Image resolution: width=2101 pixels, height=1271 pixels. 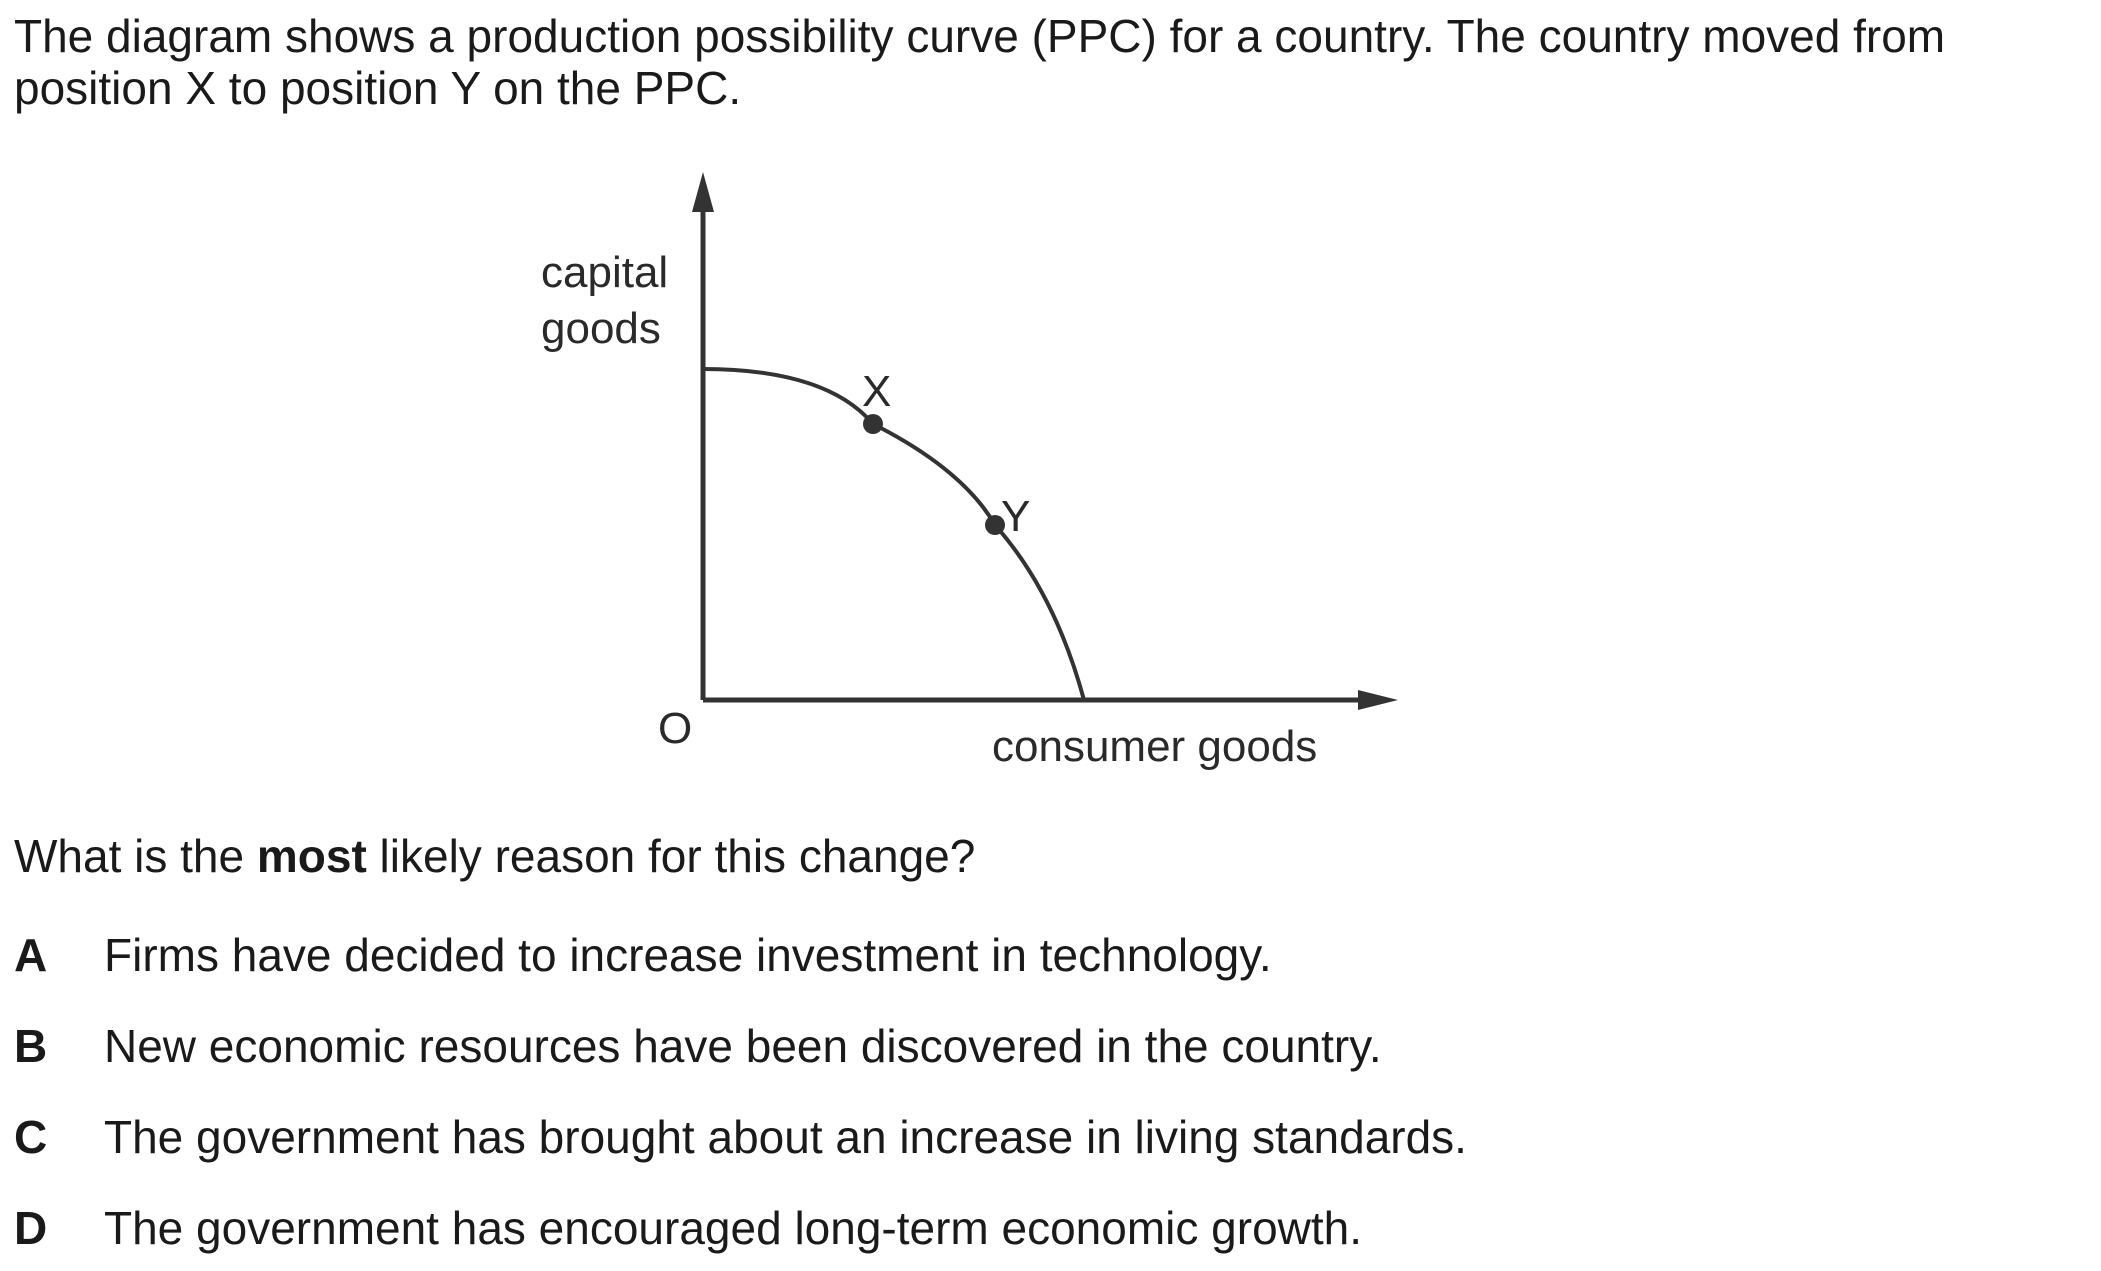 What do you see at coordinates (1154, 746) in the screenshot?
I see `x-axis-label: consumer goods` at bounding box center [1154, 746].